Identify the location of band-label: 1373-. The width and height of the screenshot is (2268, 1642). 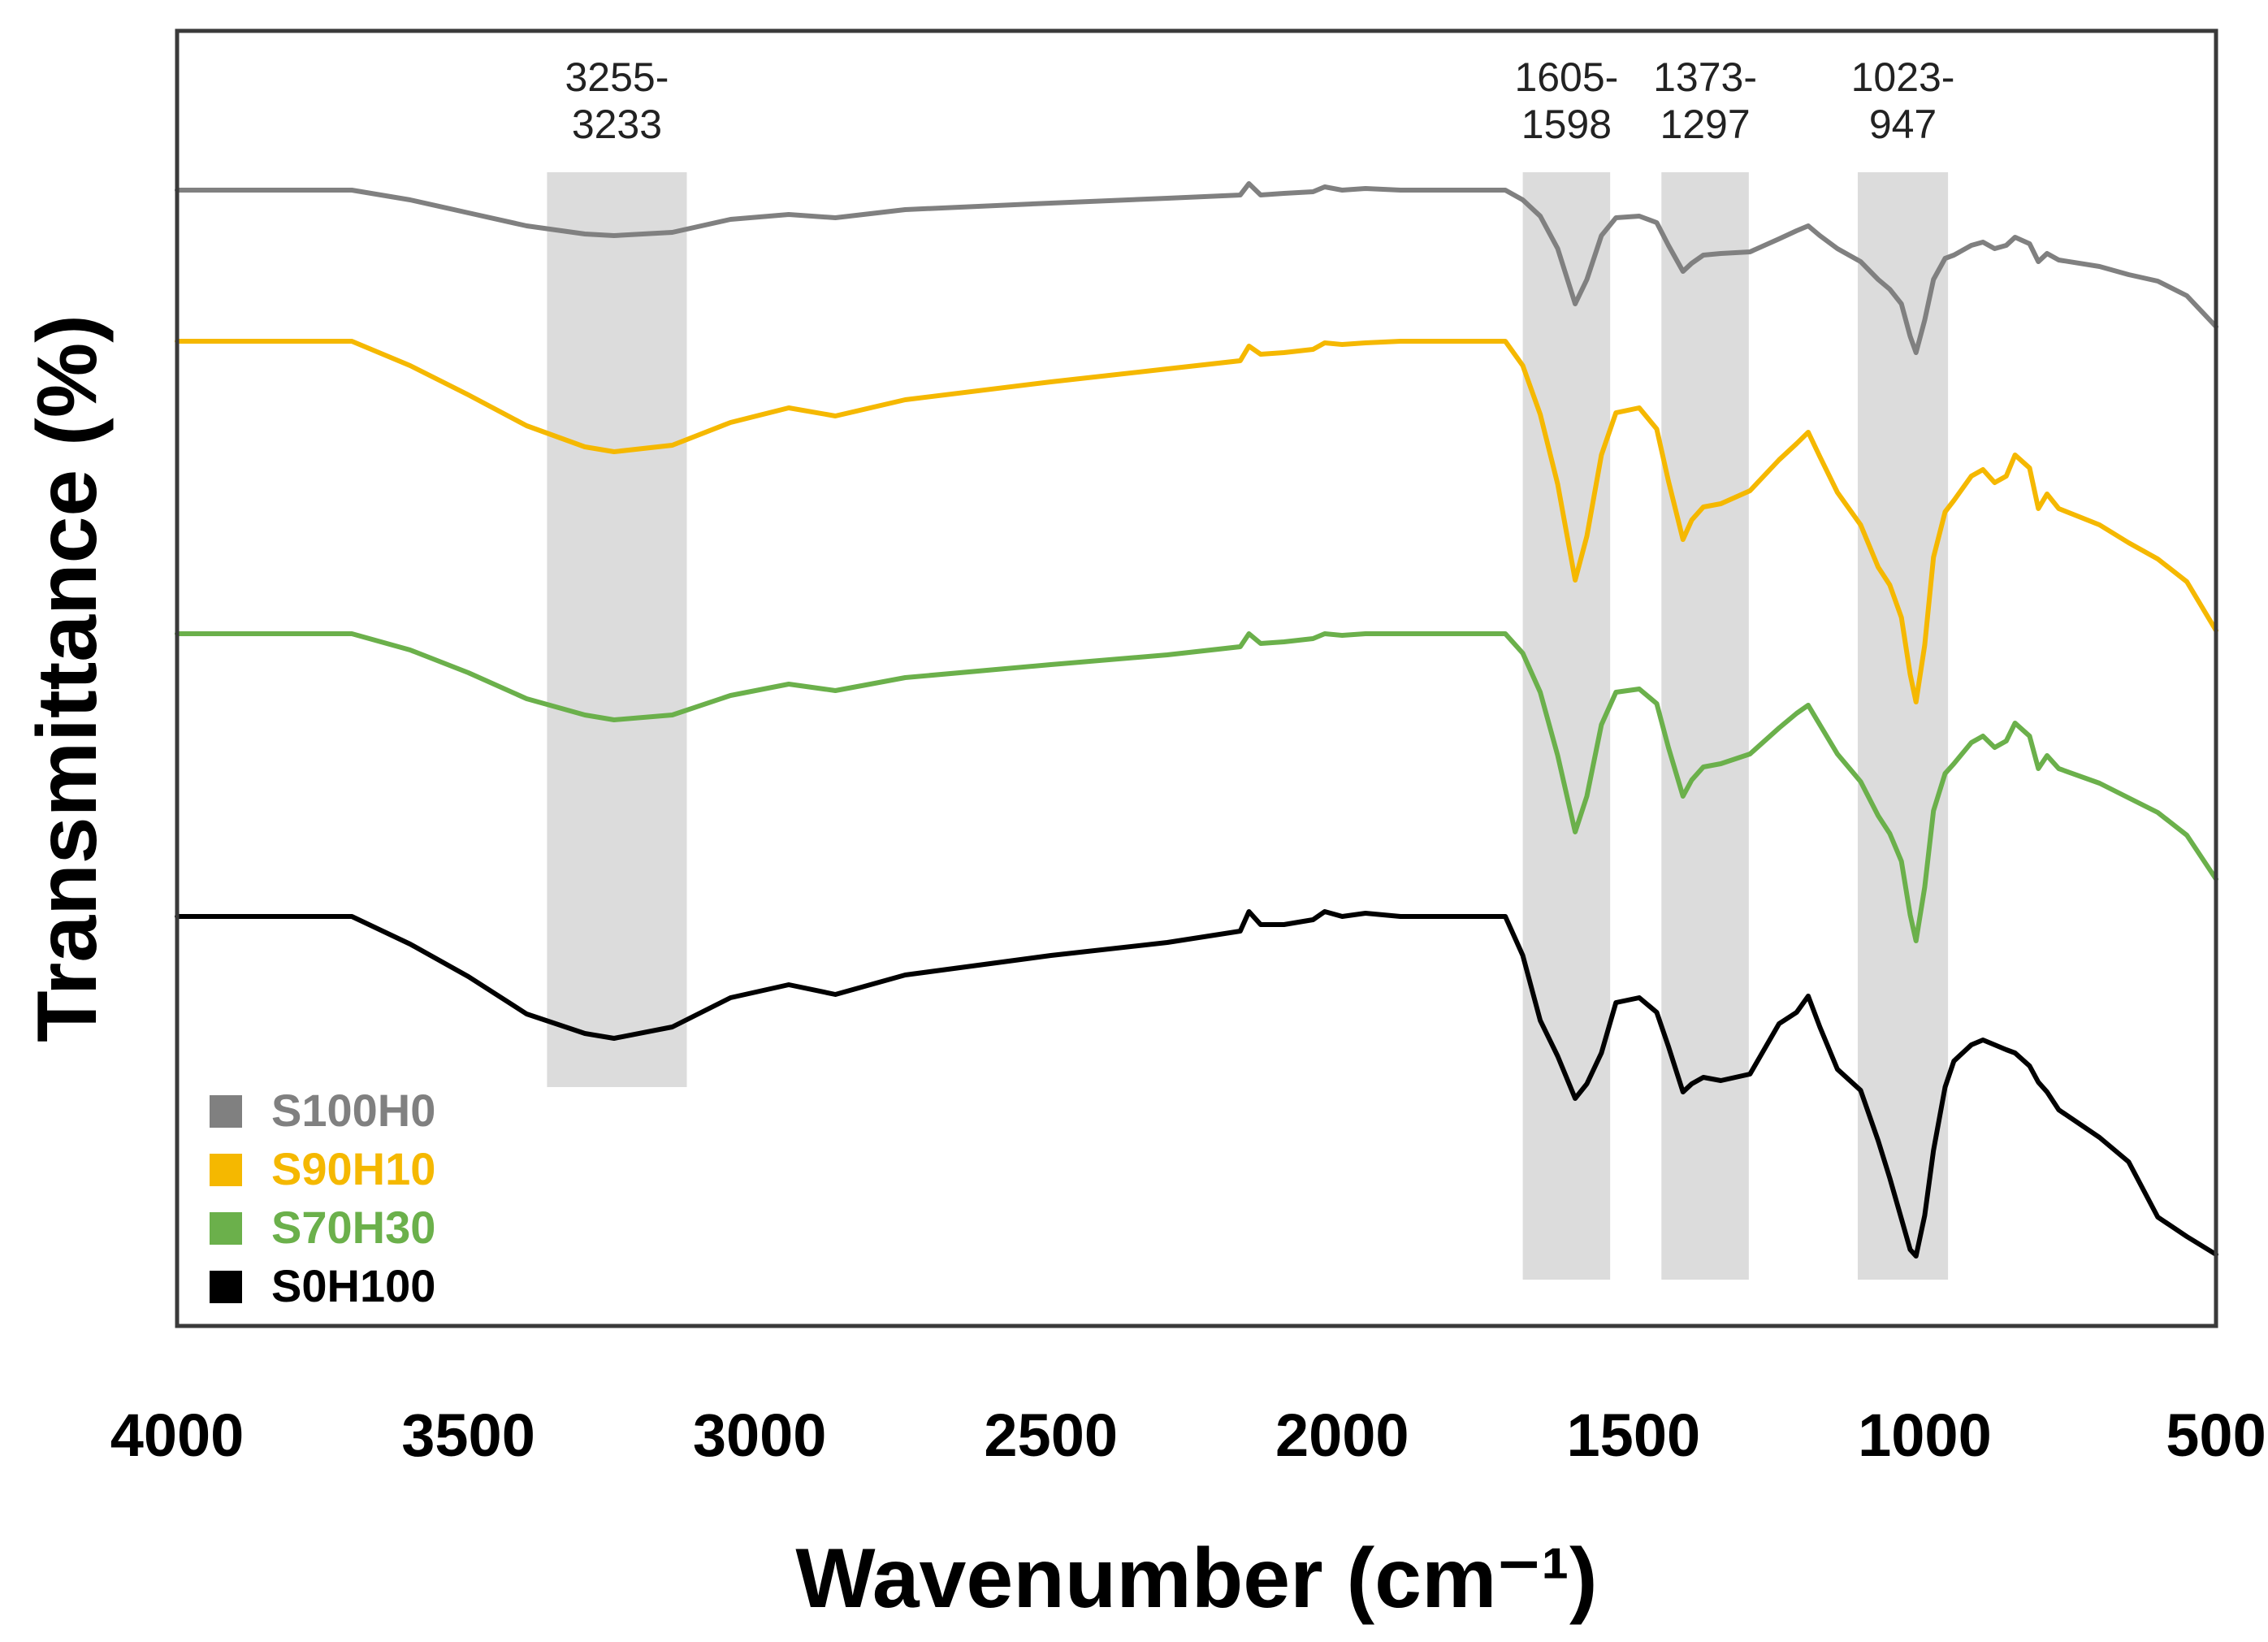
(1705, 77).